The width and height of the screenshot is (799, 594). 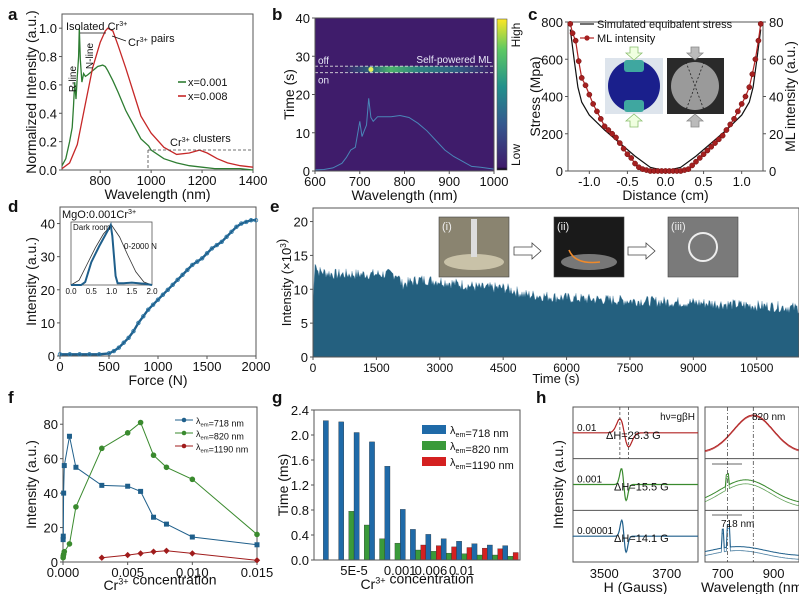 I want to click on y-tick-label: 400, so click(x=552, y=97).